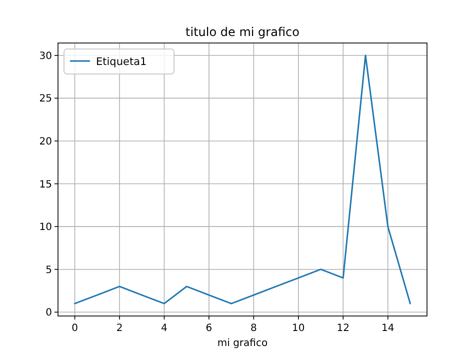 The height and width of the screenshot is (355, 474). I want to click on x-tick-label: 2, so click(119, 328).